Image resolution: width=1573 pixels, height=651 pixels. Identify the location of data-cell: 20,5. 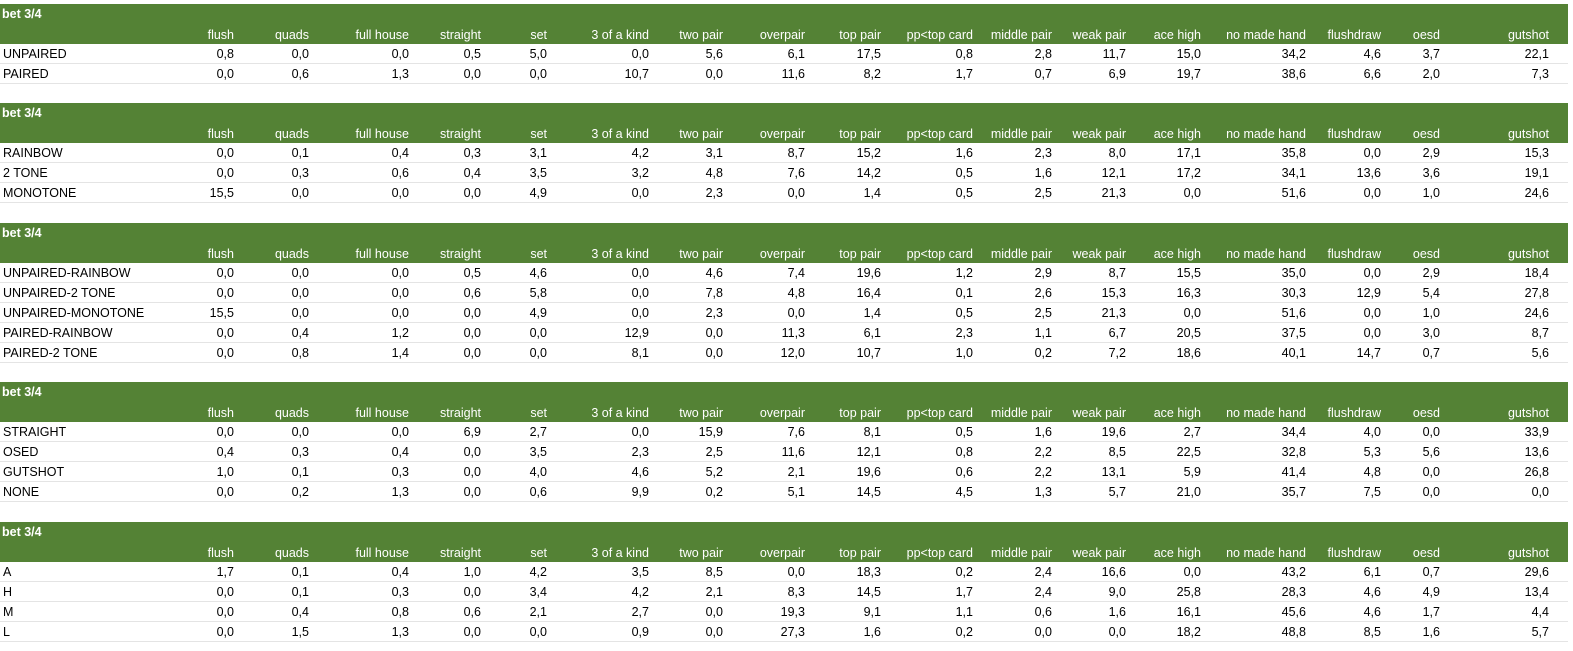
(1188, 333).